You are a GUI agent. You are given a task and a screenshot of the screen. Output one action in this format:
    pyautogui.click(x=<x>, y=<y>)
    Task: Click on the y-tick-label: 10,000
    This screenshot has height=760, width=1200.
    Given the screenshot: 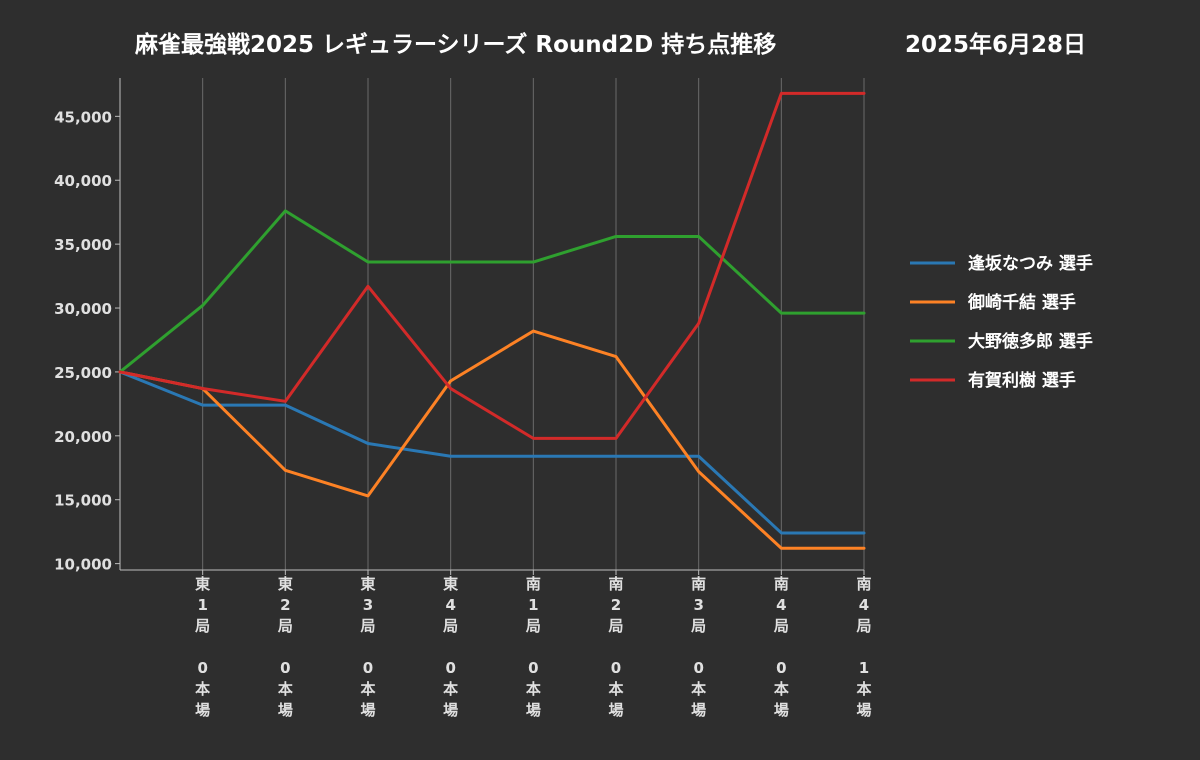 What is the action you would take?
    pyautogui.click(x=83, y=565)
    